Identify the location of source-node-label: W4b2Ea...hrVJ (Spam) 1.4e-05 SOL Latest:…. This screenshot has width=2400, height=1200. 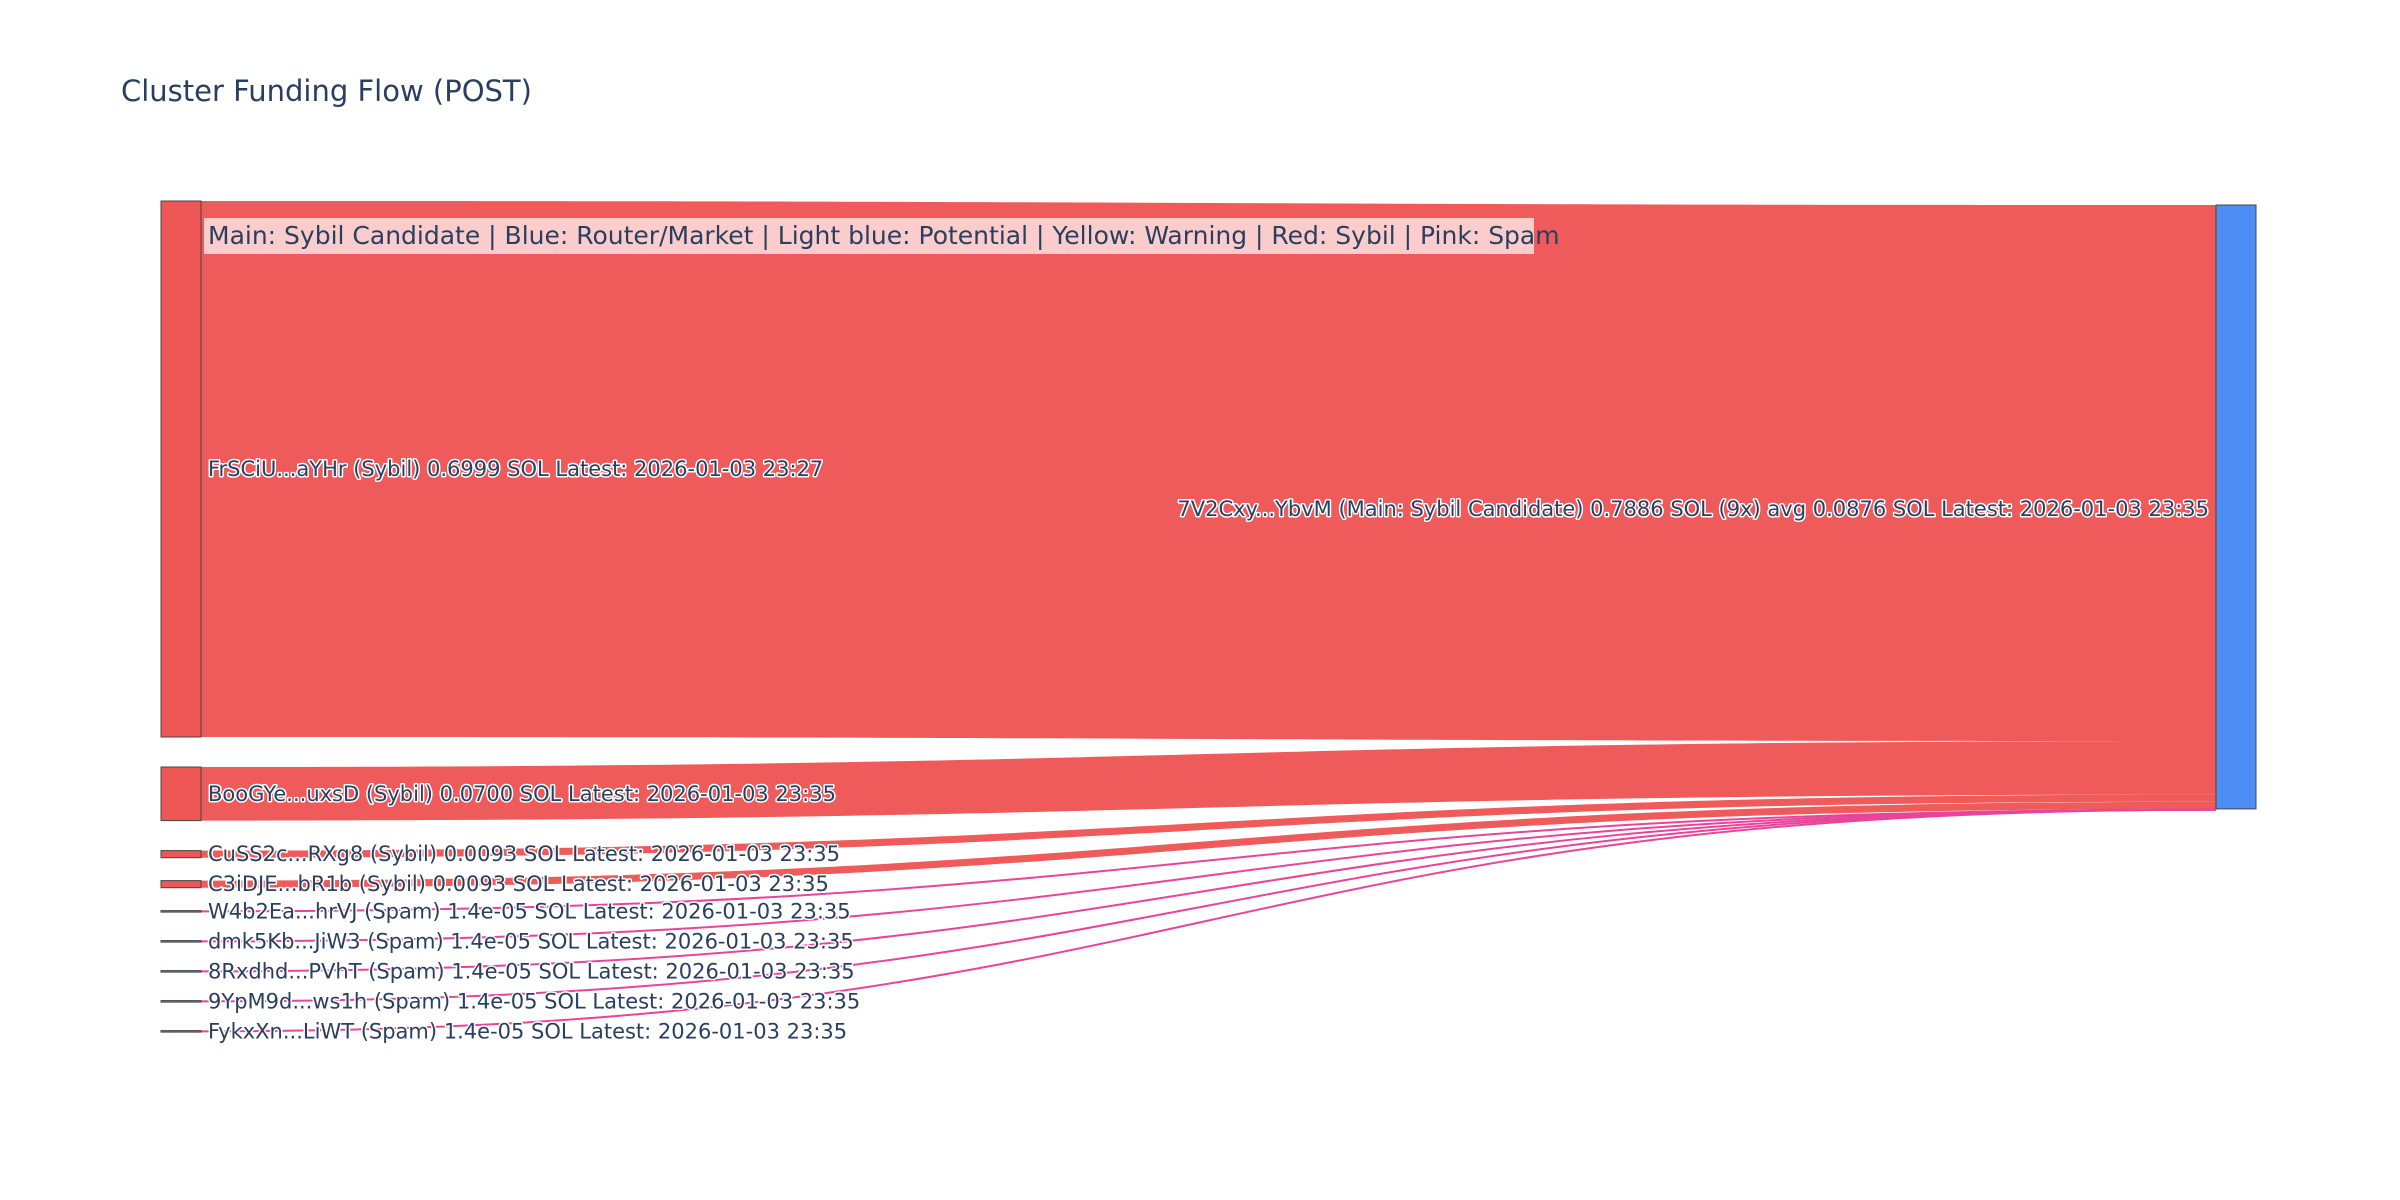
(529, 911).